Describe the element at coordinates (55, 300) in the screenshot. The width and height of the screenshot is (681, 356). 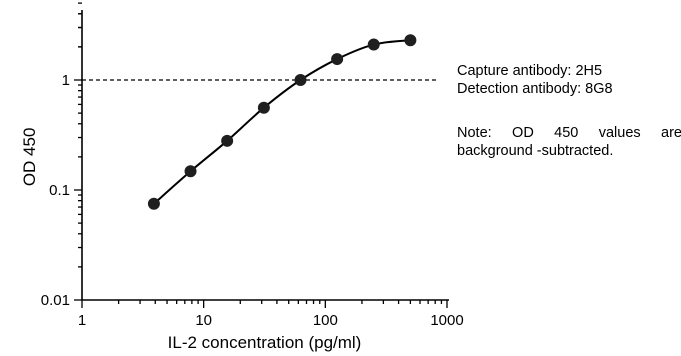
I see `y-tick-label: 0.01` at that location.